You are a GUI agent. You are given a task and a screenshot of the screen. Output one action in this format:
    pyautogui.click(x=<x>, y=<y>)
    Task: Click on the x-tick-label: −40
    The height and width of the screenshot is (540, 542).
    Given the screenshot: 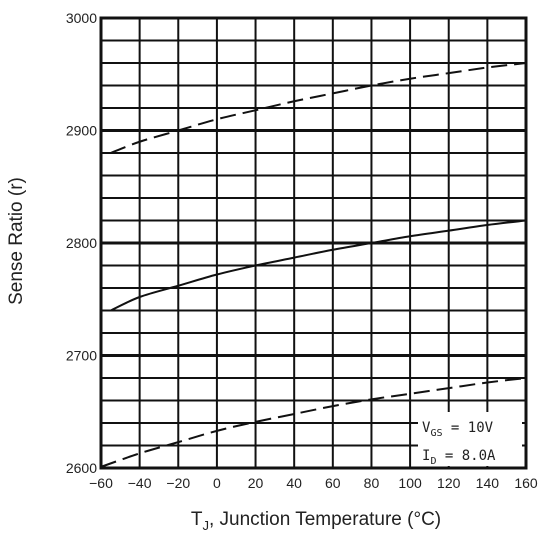 What is the action you would take?
    pyautogui.click(x=140, y=483)
    